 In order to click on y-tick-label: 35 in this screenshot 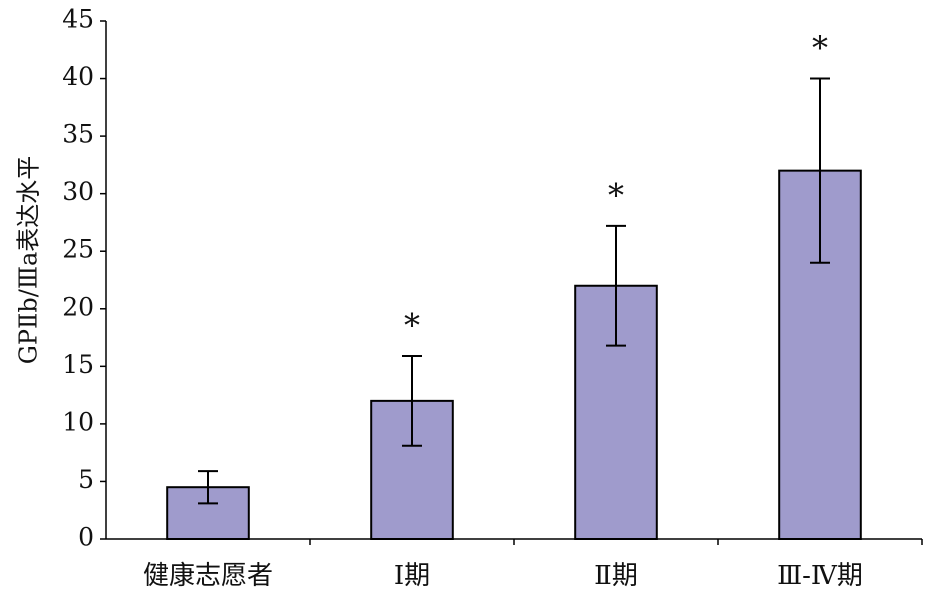, I will do `click(78, 134)`.